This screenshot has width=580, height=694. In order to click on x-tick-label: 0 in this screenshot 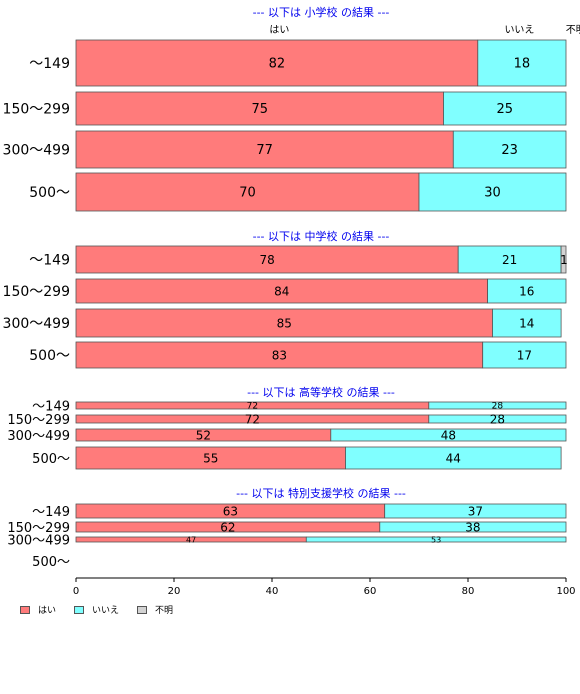, I will do `click(76, 591)`.